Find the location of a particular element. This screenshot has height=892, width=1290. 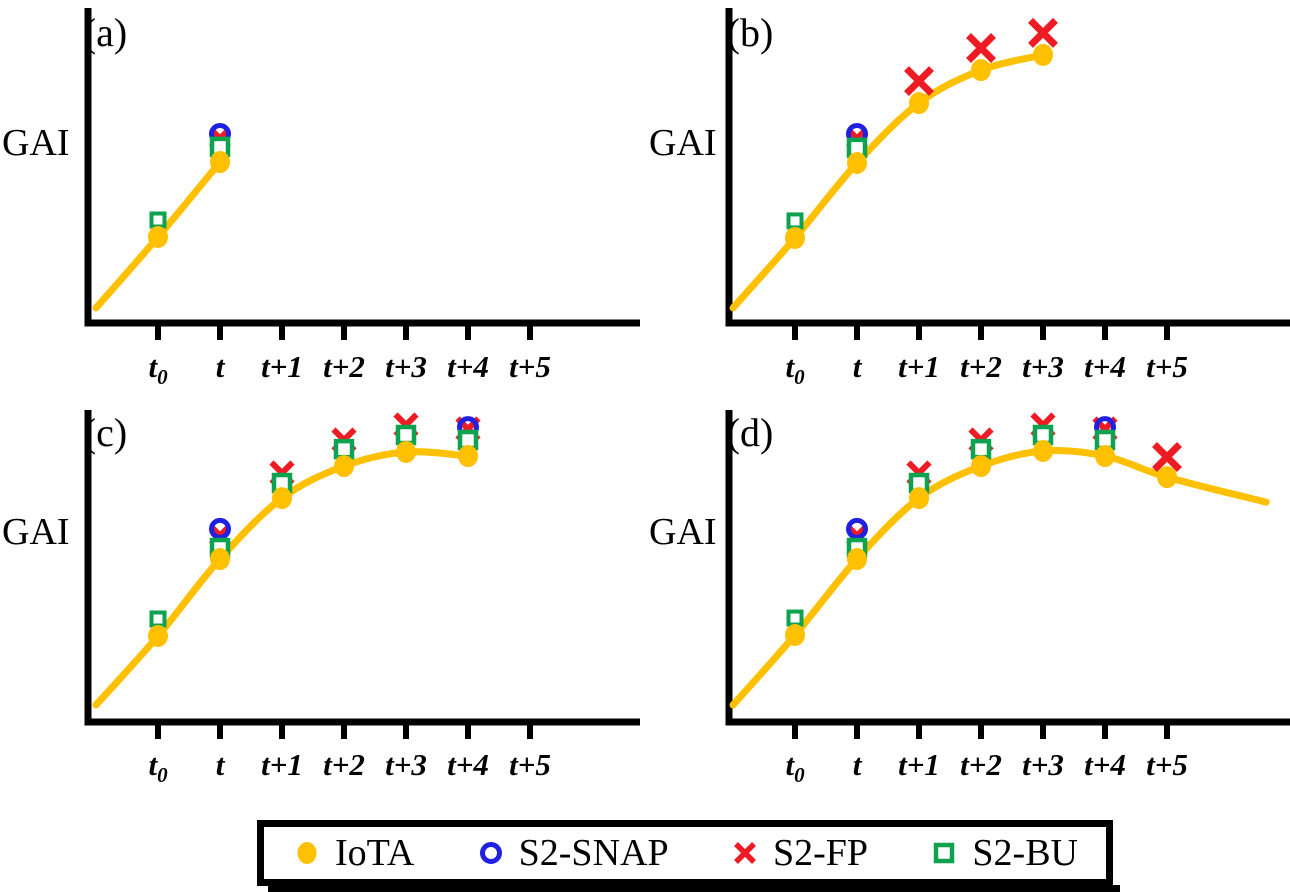

legend-shadow is located at coordinates (694, 888).